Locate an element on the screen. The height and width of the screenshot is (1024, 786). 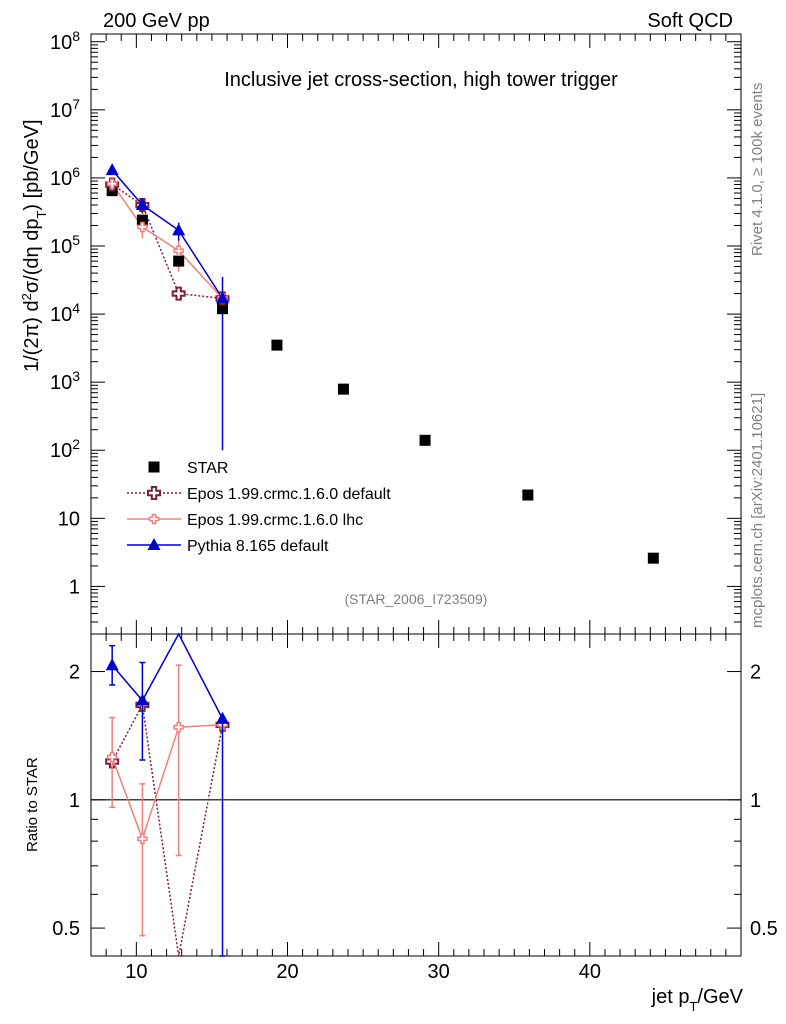
epos-1-99-crmc-1-6-0-default-ratio-line is located at coordinates (167, 829).